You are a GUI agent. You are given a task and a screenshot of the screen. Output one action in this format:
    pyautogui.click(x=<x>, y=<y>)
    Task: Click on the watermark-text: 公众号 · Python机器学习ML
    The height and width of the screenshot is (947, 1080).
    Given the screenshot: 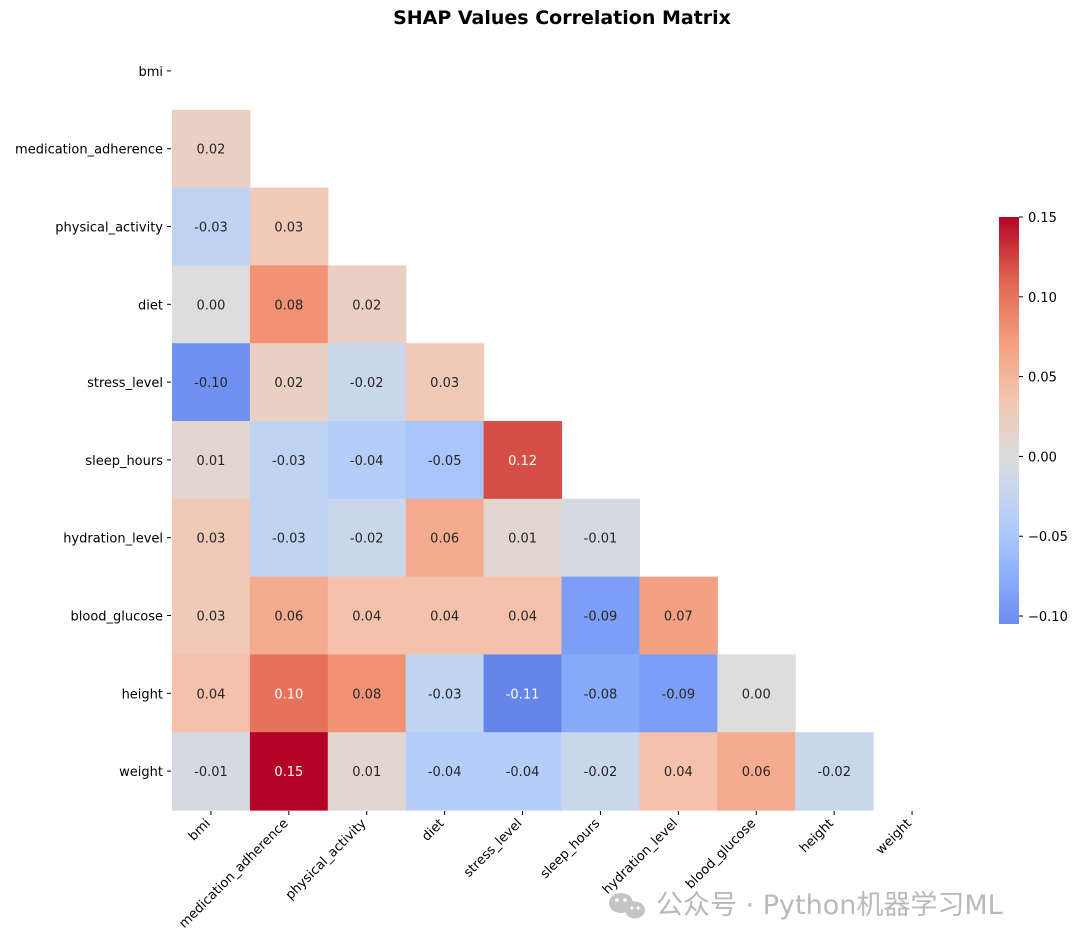 What is the action you would take?
    pyautogui.click(x=829, y=905)
    